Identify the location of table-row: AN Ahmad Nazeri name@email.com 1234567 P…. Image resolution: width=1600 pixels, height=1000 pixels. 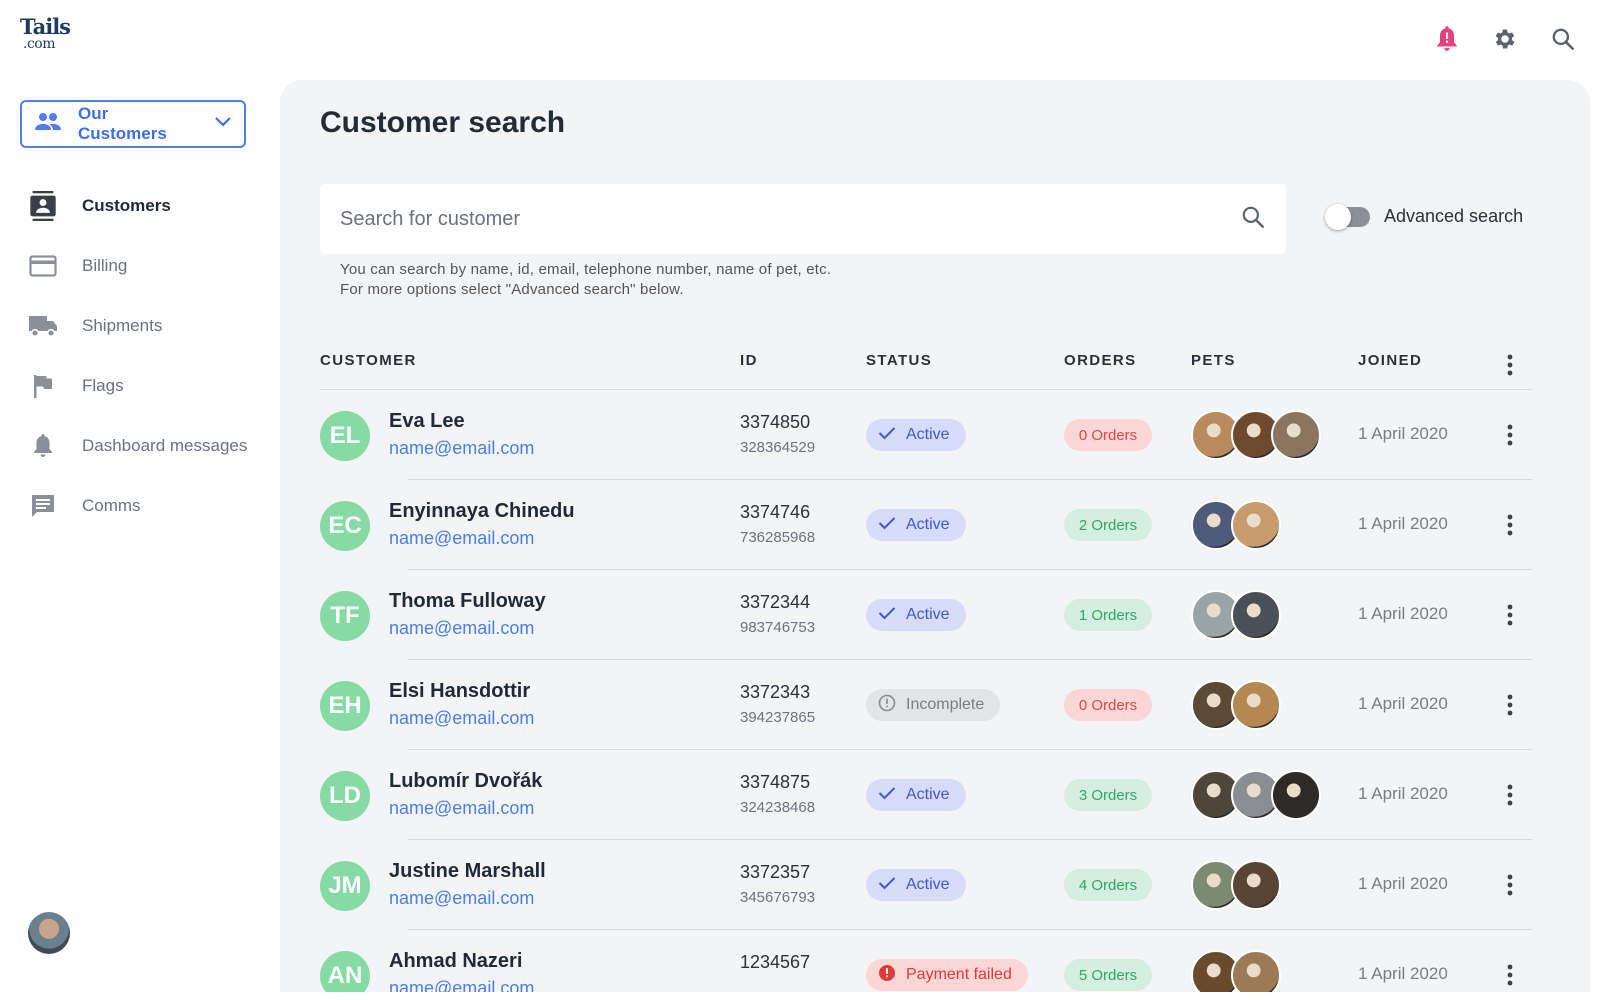
(926, 961).